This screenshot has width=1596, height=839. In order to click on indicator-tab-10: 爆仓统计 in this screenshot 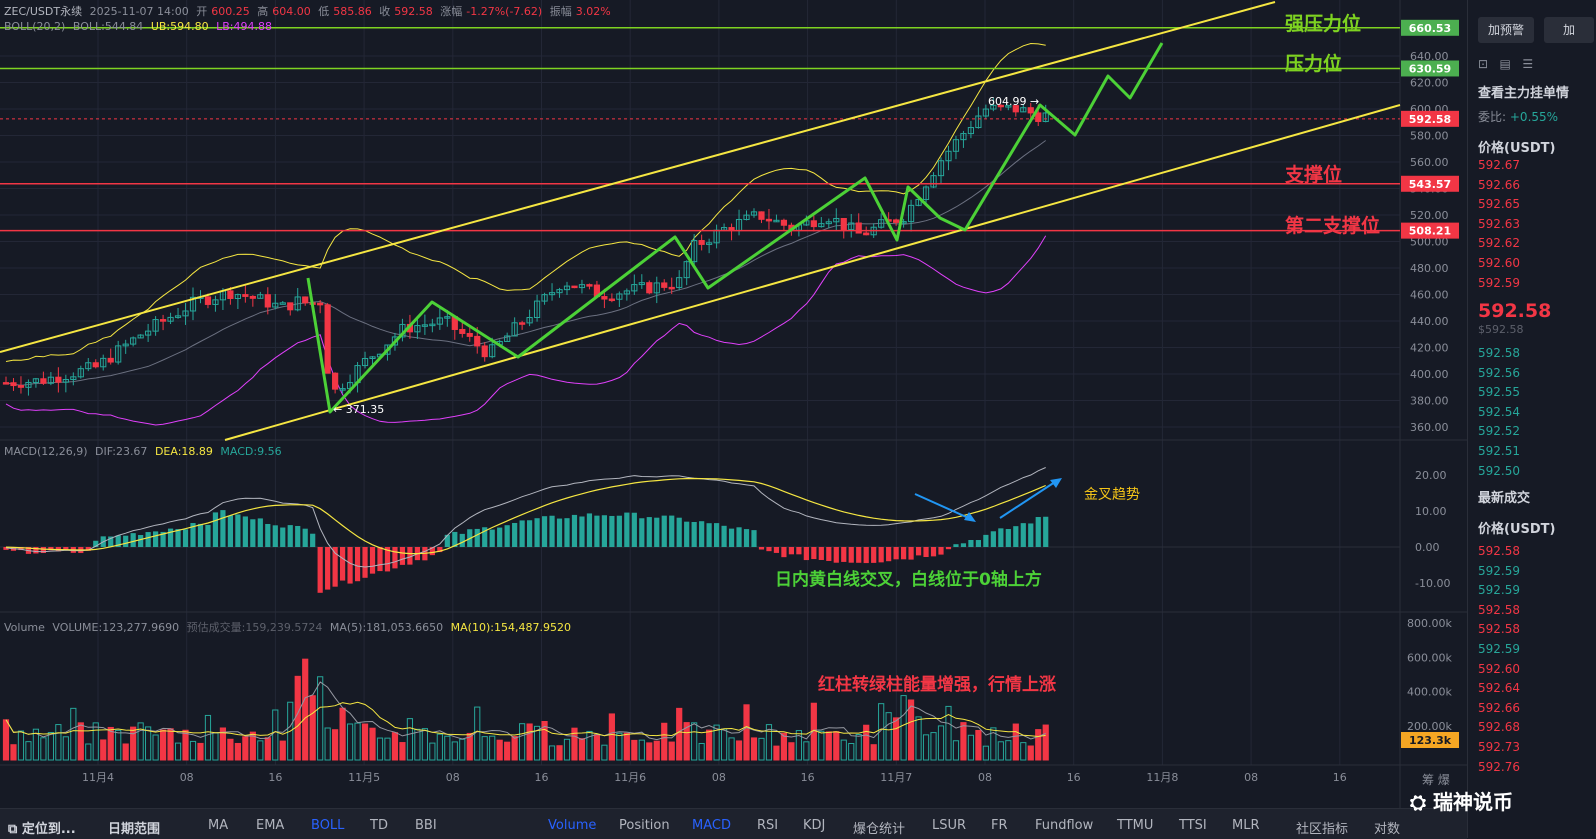, I will do `click(879, 829)`.